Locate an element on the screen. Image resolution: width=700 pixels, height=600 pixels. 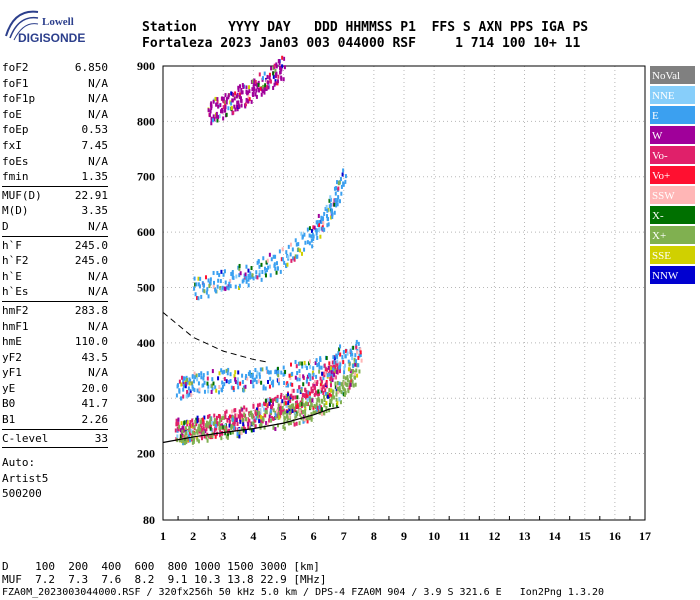
param-value: 7.45 is located at coordinates (95, 145).